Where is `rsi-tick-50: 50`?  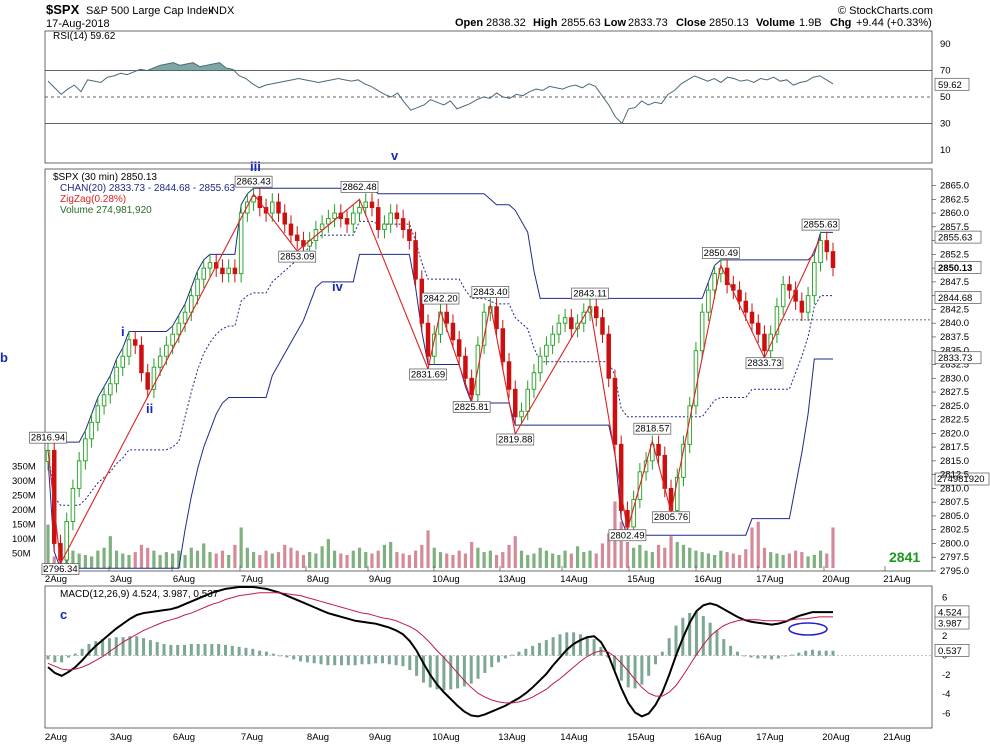
rsi-tick-50: 50 is located at coordinates (945, 97).